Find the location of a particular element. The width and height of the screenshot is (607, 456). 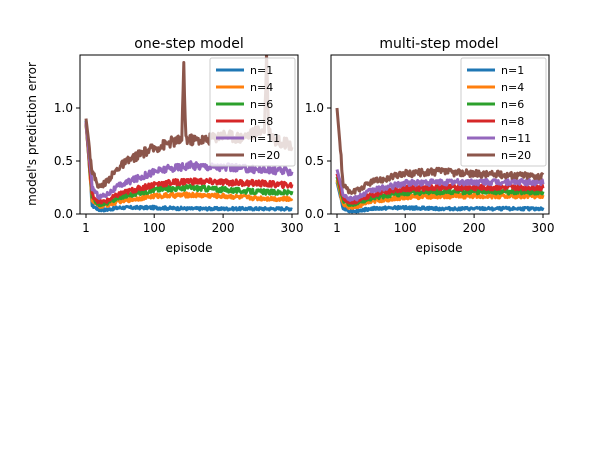

series-line-n20 is located at coordinates (440, 151).